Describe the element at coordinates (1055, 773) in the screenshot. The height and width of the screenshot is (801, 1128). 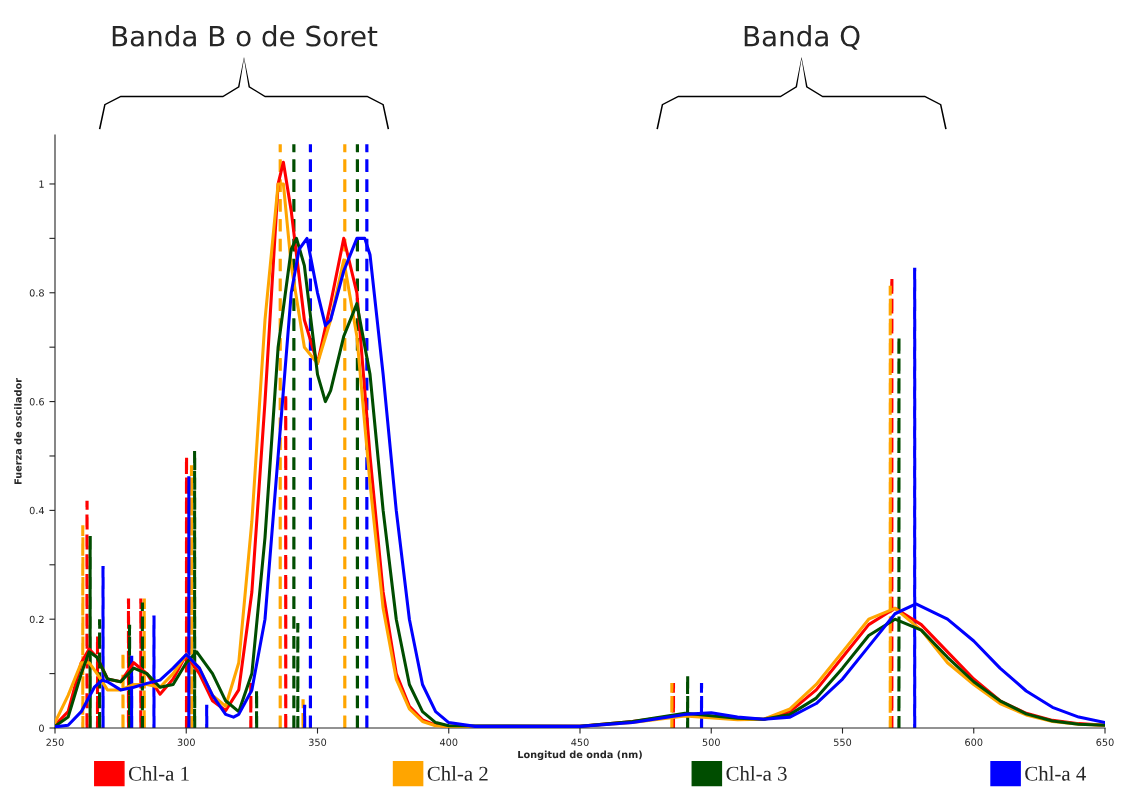
I see `legend-label: Chl-a 4` at that location.